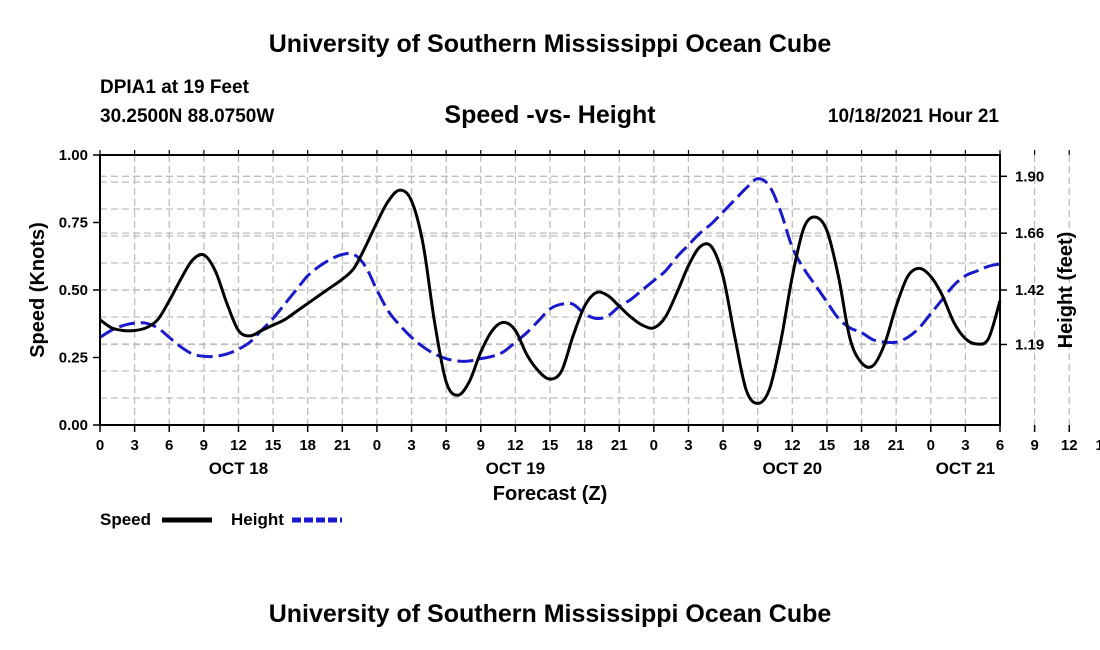  Describe the element at coordinates (73, 290) in the screenshot. I see `y-left-tick-label: 0.50` at that location.